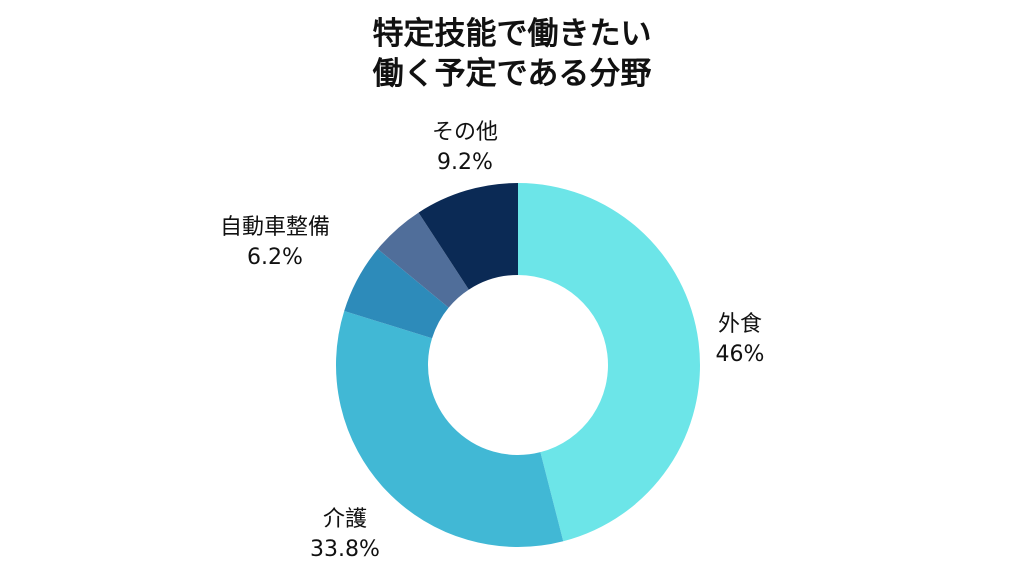 This screenshot has width=1024, height=576. What do you see at coordinates (465, 162) in the screenshot?
I see `slice-label-value: 9.2%` at bounding box center [465, 162].